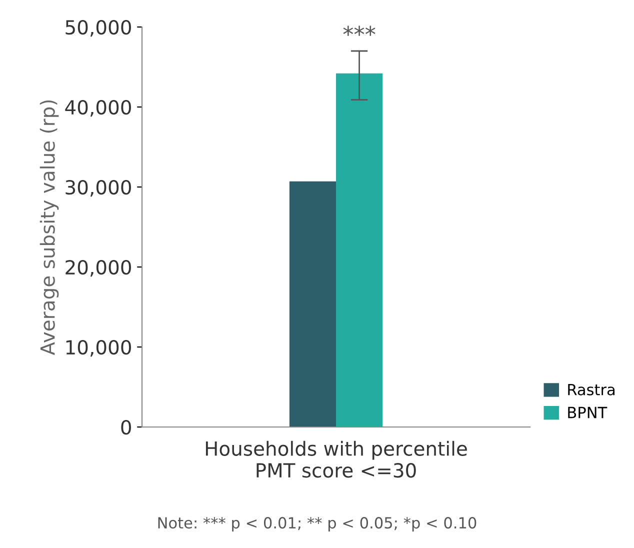  What do you see at coordinates (98, 348) in the screenshot?
I see `y-tick-label: 10,000` at bounding box center [98, 348].